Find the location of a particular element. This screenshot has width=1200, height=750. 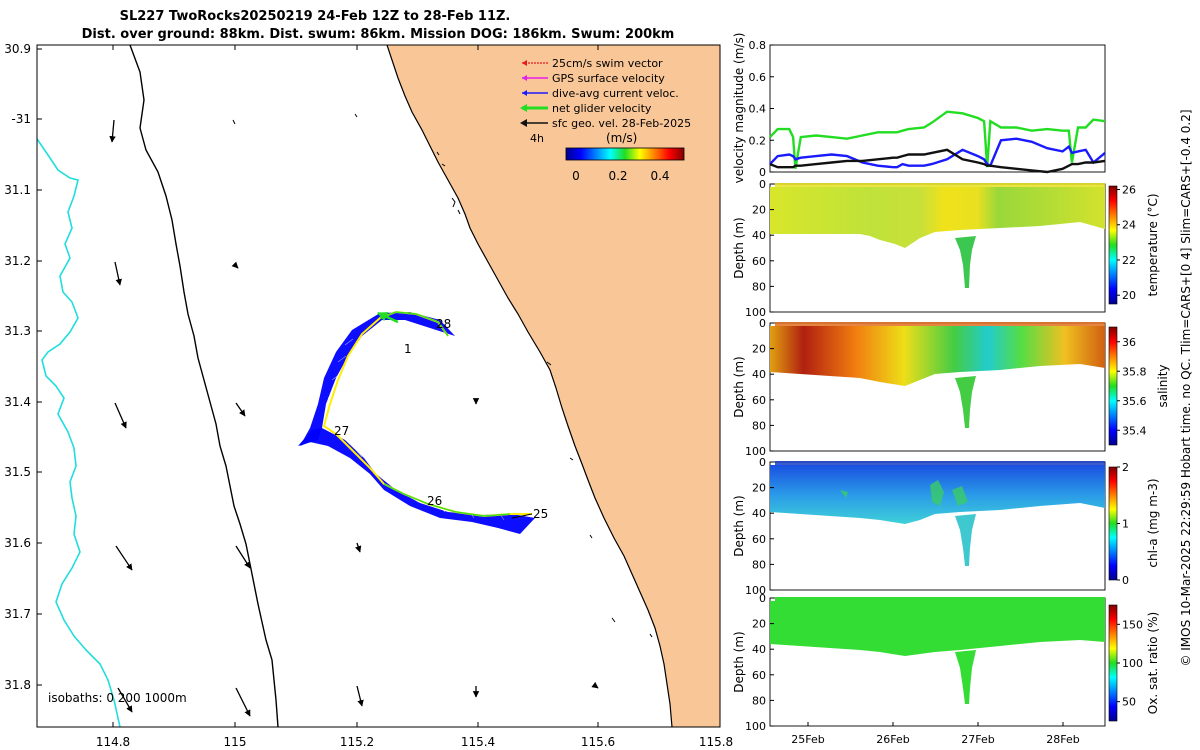

oxygen-colorbar-label: Ox. sat. ratio (%) is located at coordinates (1153, 663).